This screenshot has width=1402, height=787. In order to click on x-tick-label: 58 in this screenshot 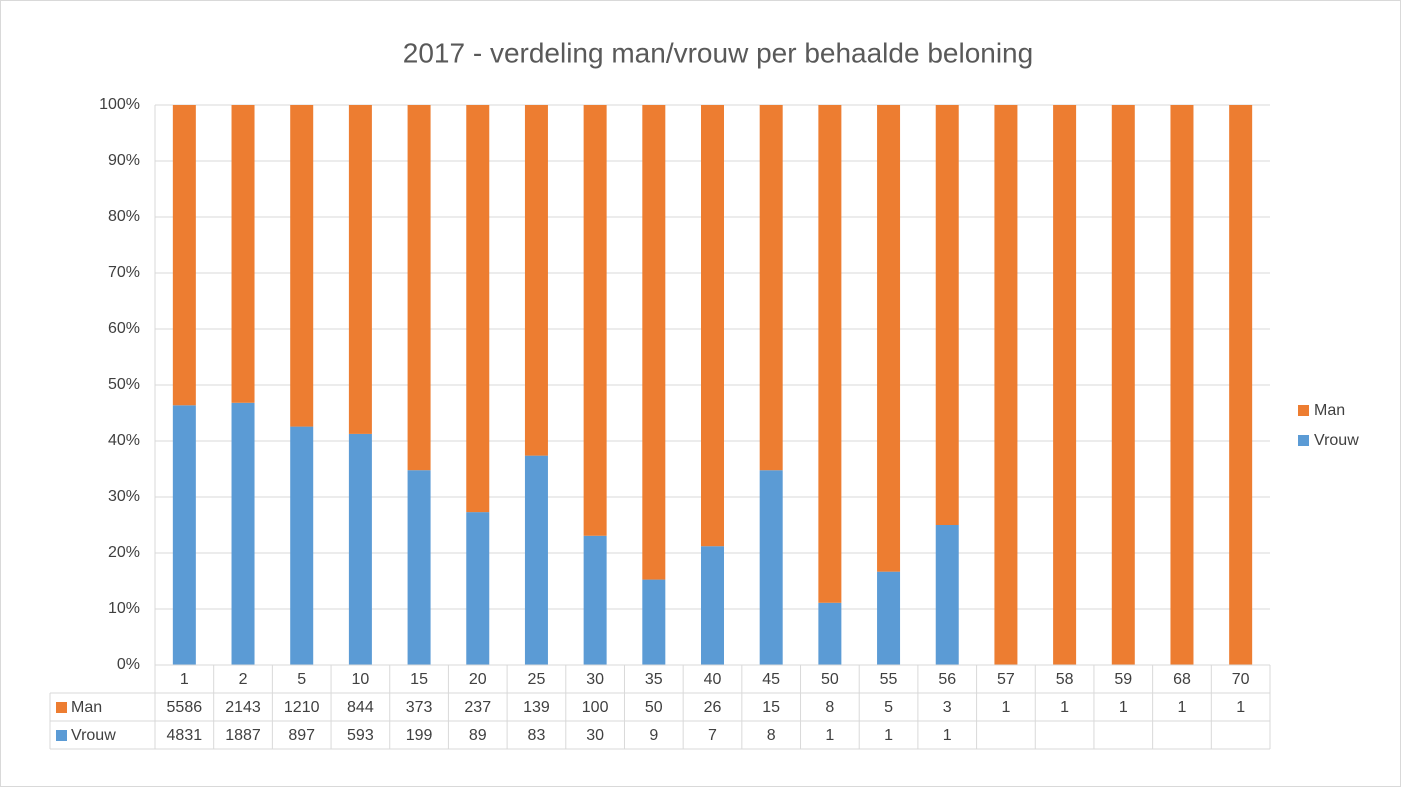, I will do `click(1065, 679)`.